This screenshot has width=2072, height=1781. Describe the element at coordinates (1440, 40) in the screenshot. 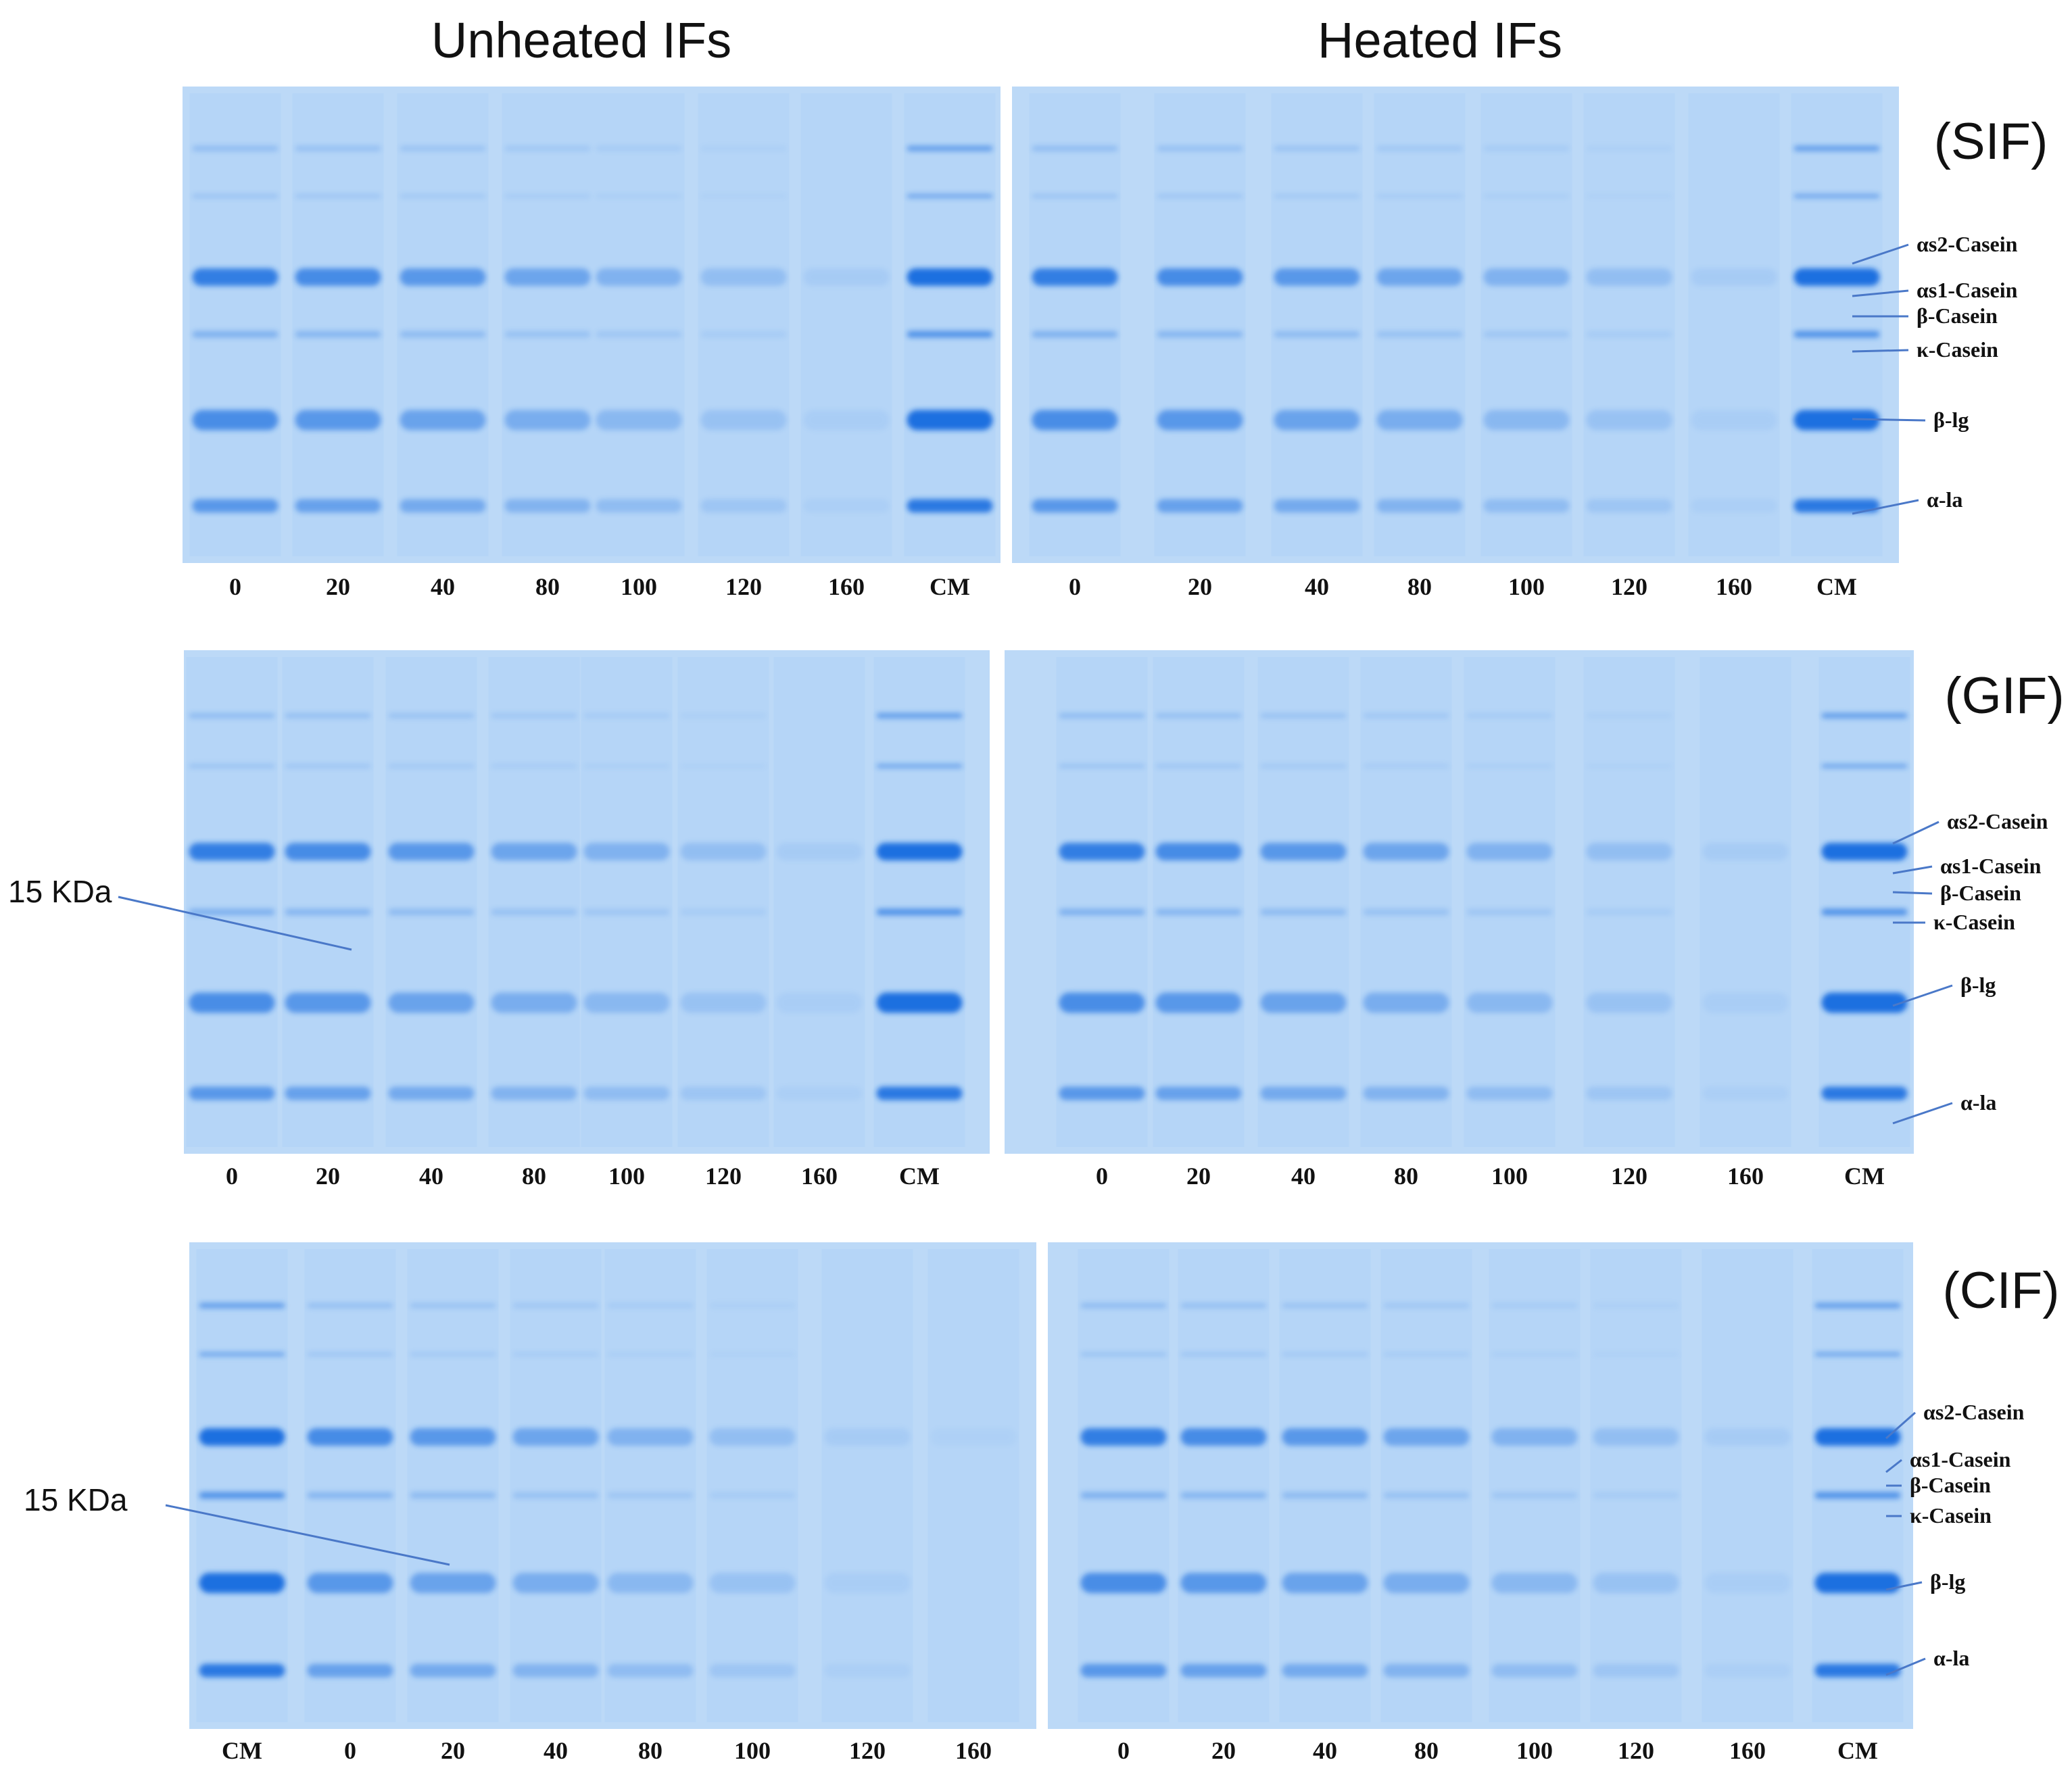

I see `header-heated: Heated IFs` at that location.